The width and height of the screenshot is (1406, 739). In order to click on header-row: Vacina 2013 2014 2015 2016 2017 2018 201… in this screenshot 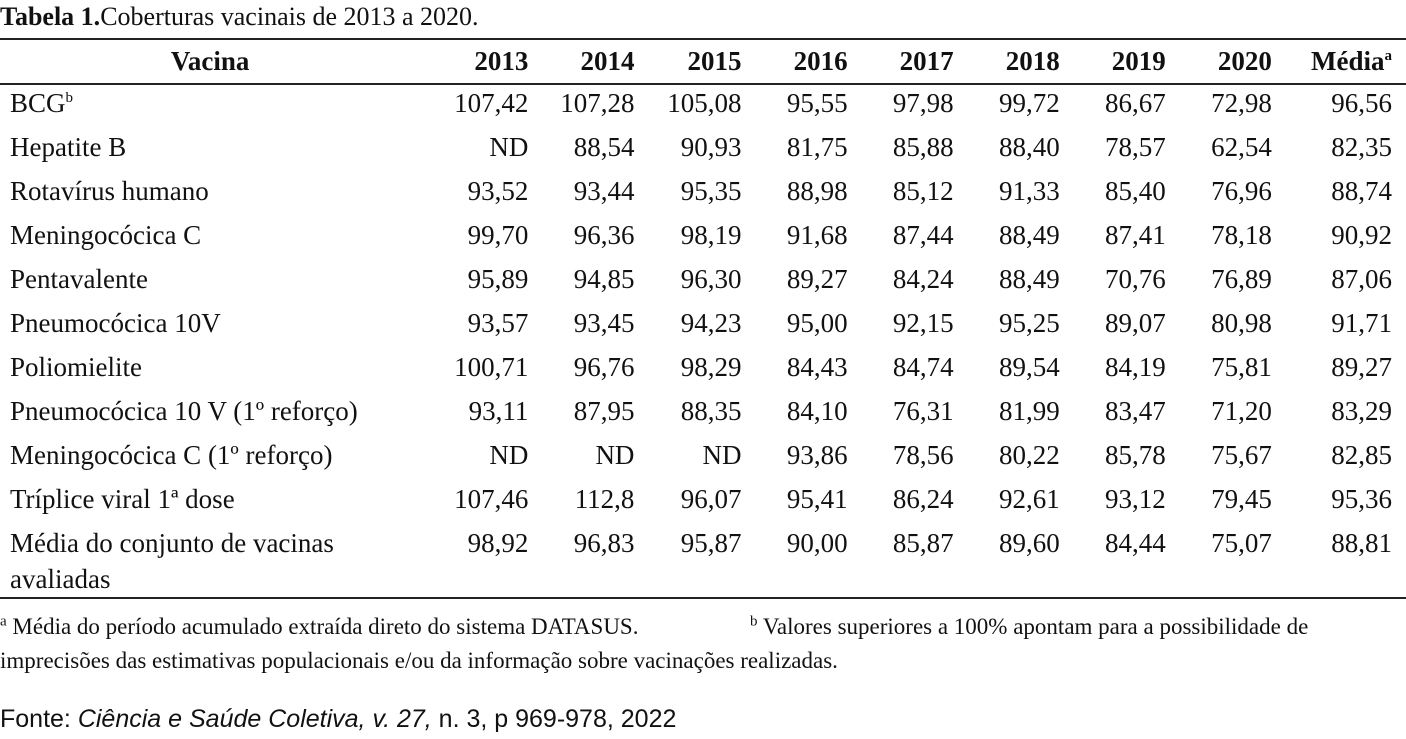, I will do `click(703, 61)`.